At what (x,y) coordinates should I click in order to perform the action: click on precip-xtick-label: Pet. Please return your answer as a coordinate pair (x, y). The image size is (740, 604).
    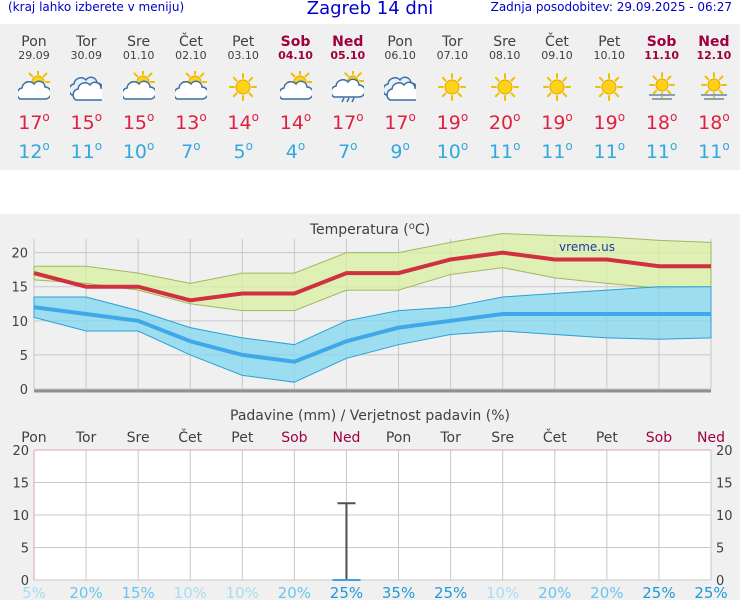
    Looking at the image, I should click on (607, 438).